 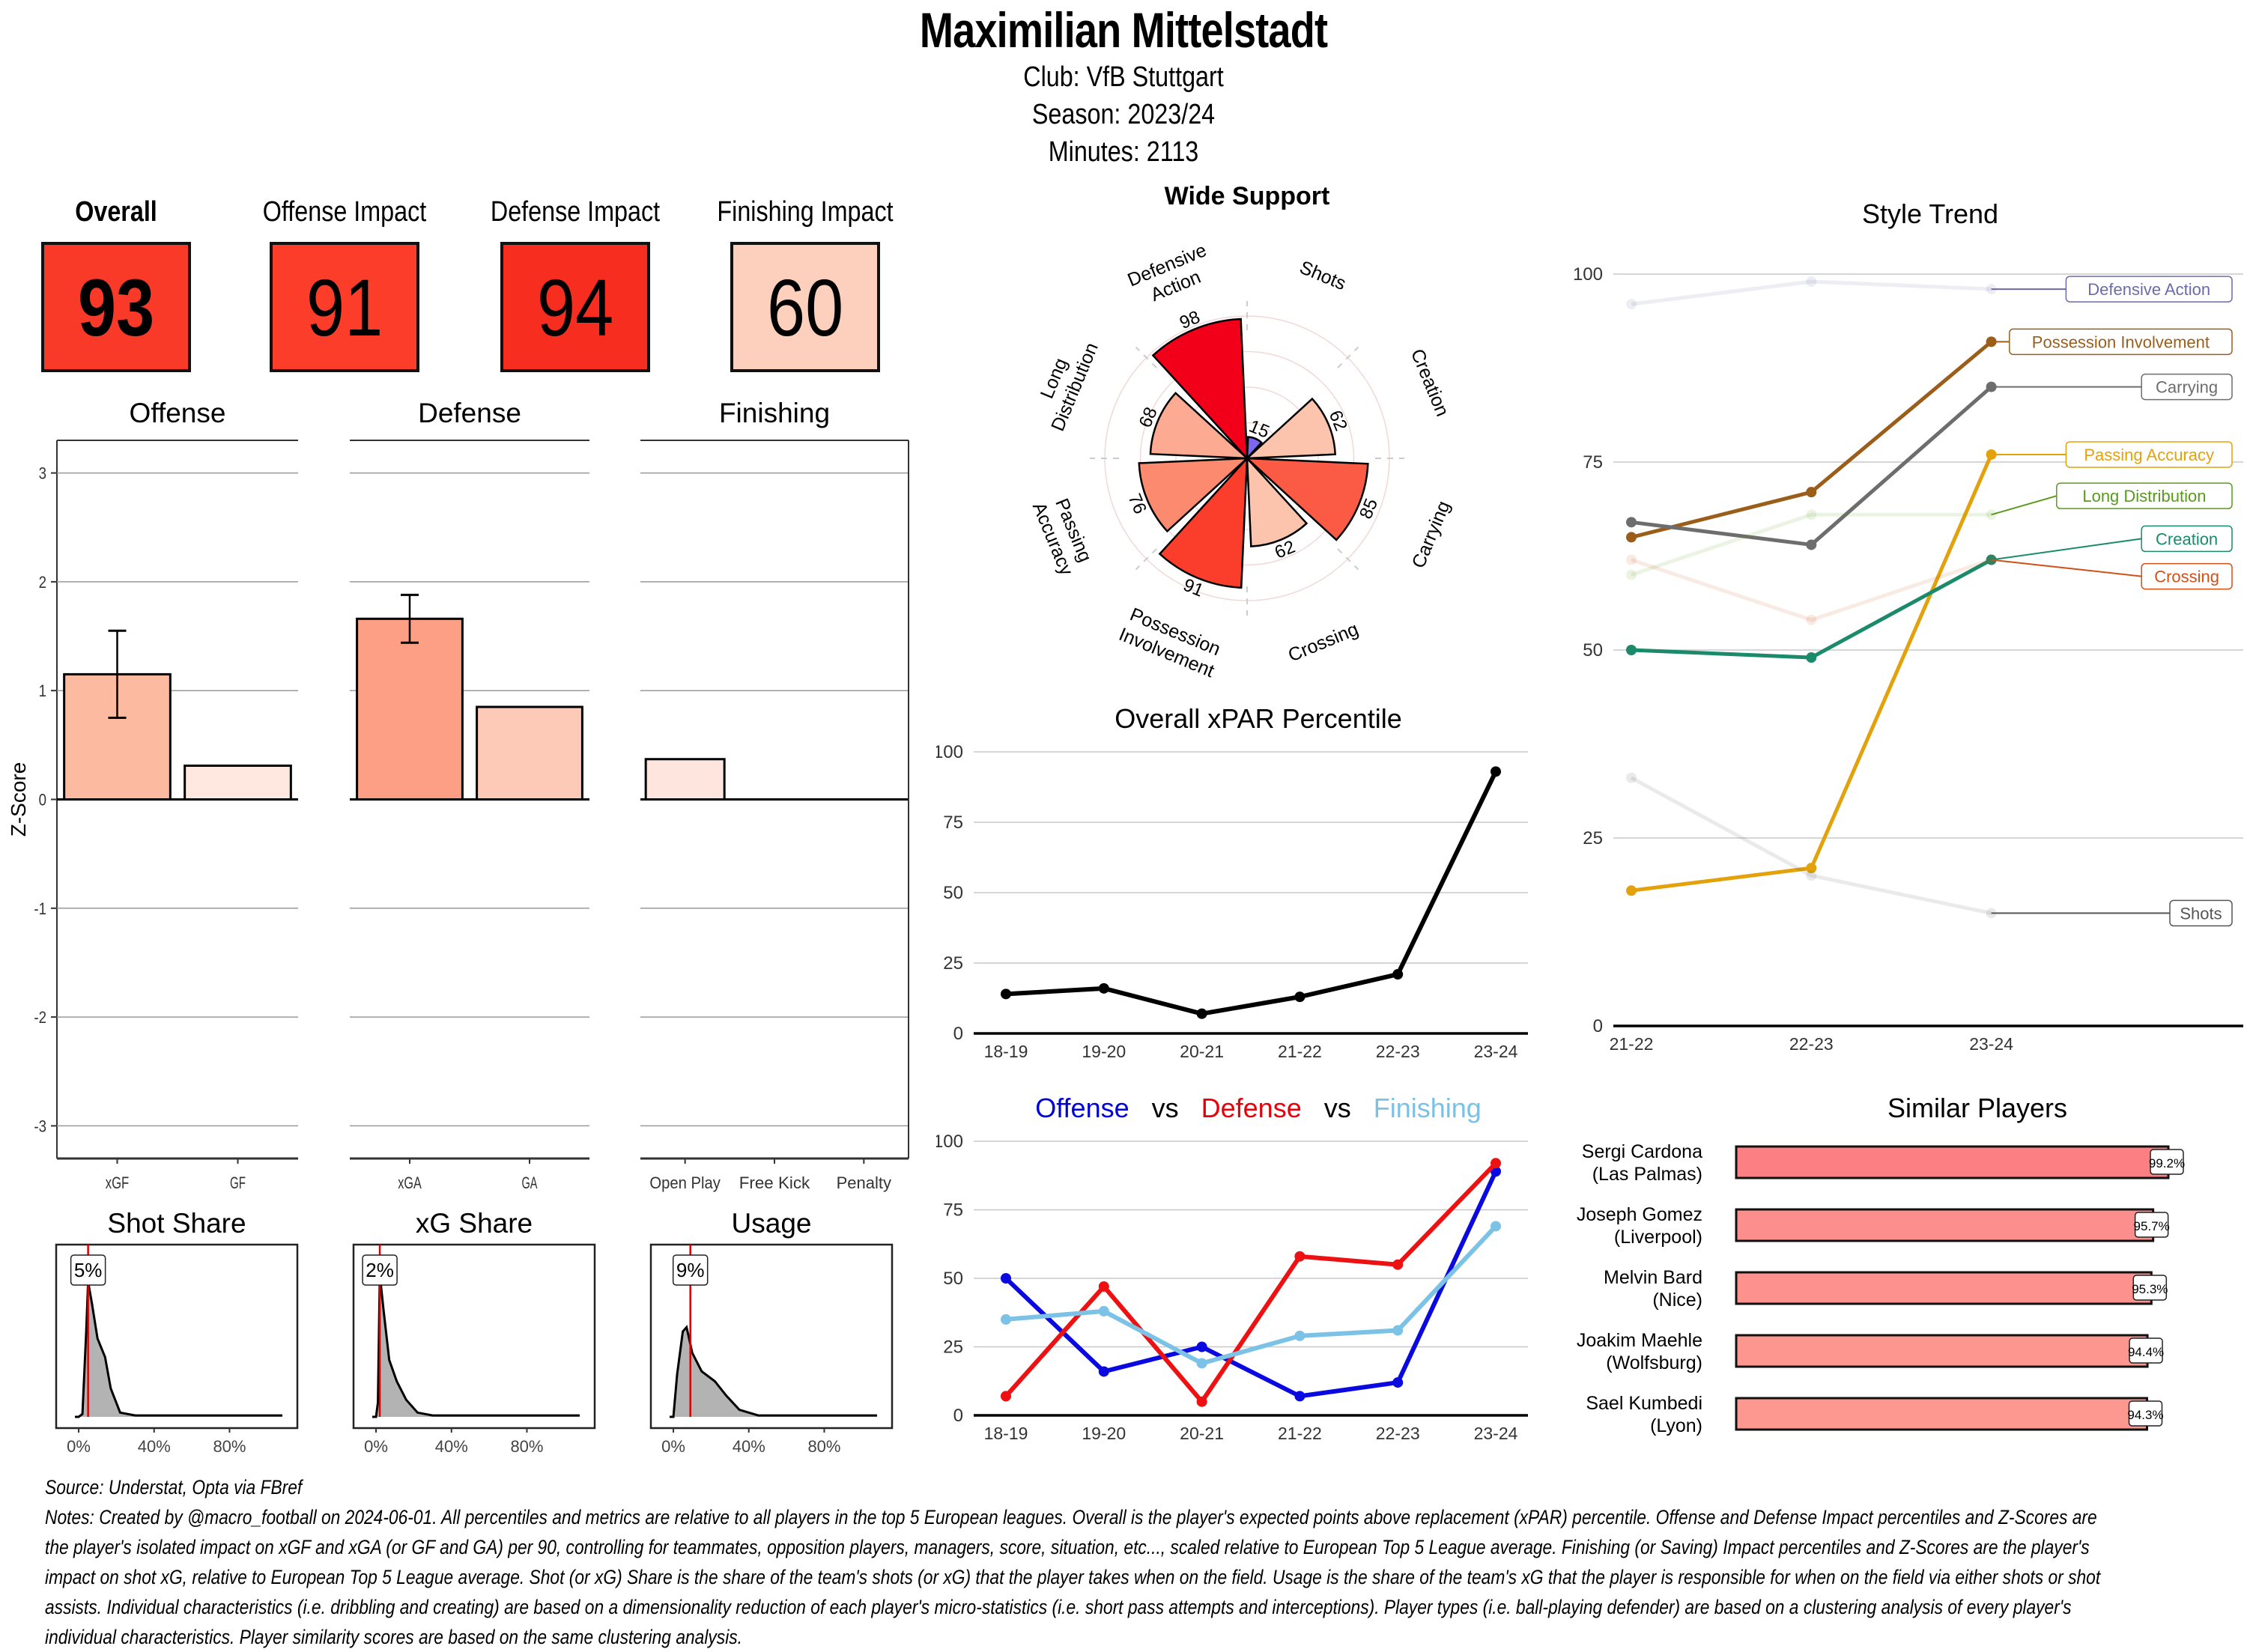 What do you see at coordinates (1323, 642) in the screenshot?
I see `polar-category-label: Crossing` at bounding box center [1323, 642].